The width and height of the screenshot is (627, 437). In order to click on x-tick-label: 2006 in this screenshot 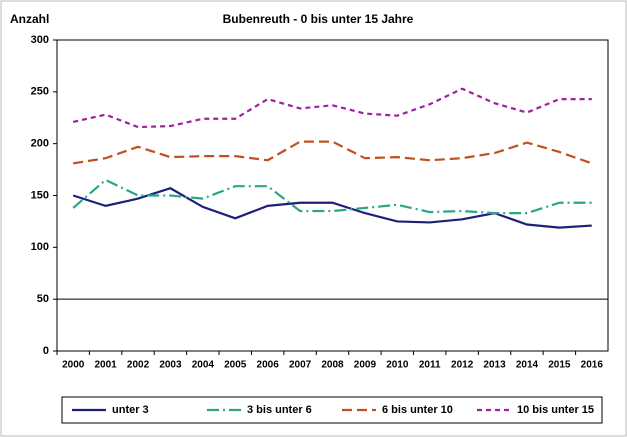, I will do `click(268, 365)`.